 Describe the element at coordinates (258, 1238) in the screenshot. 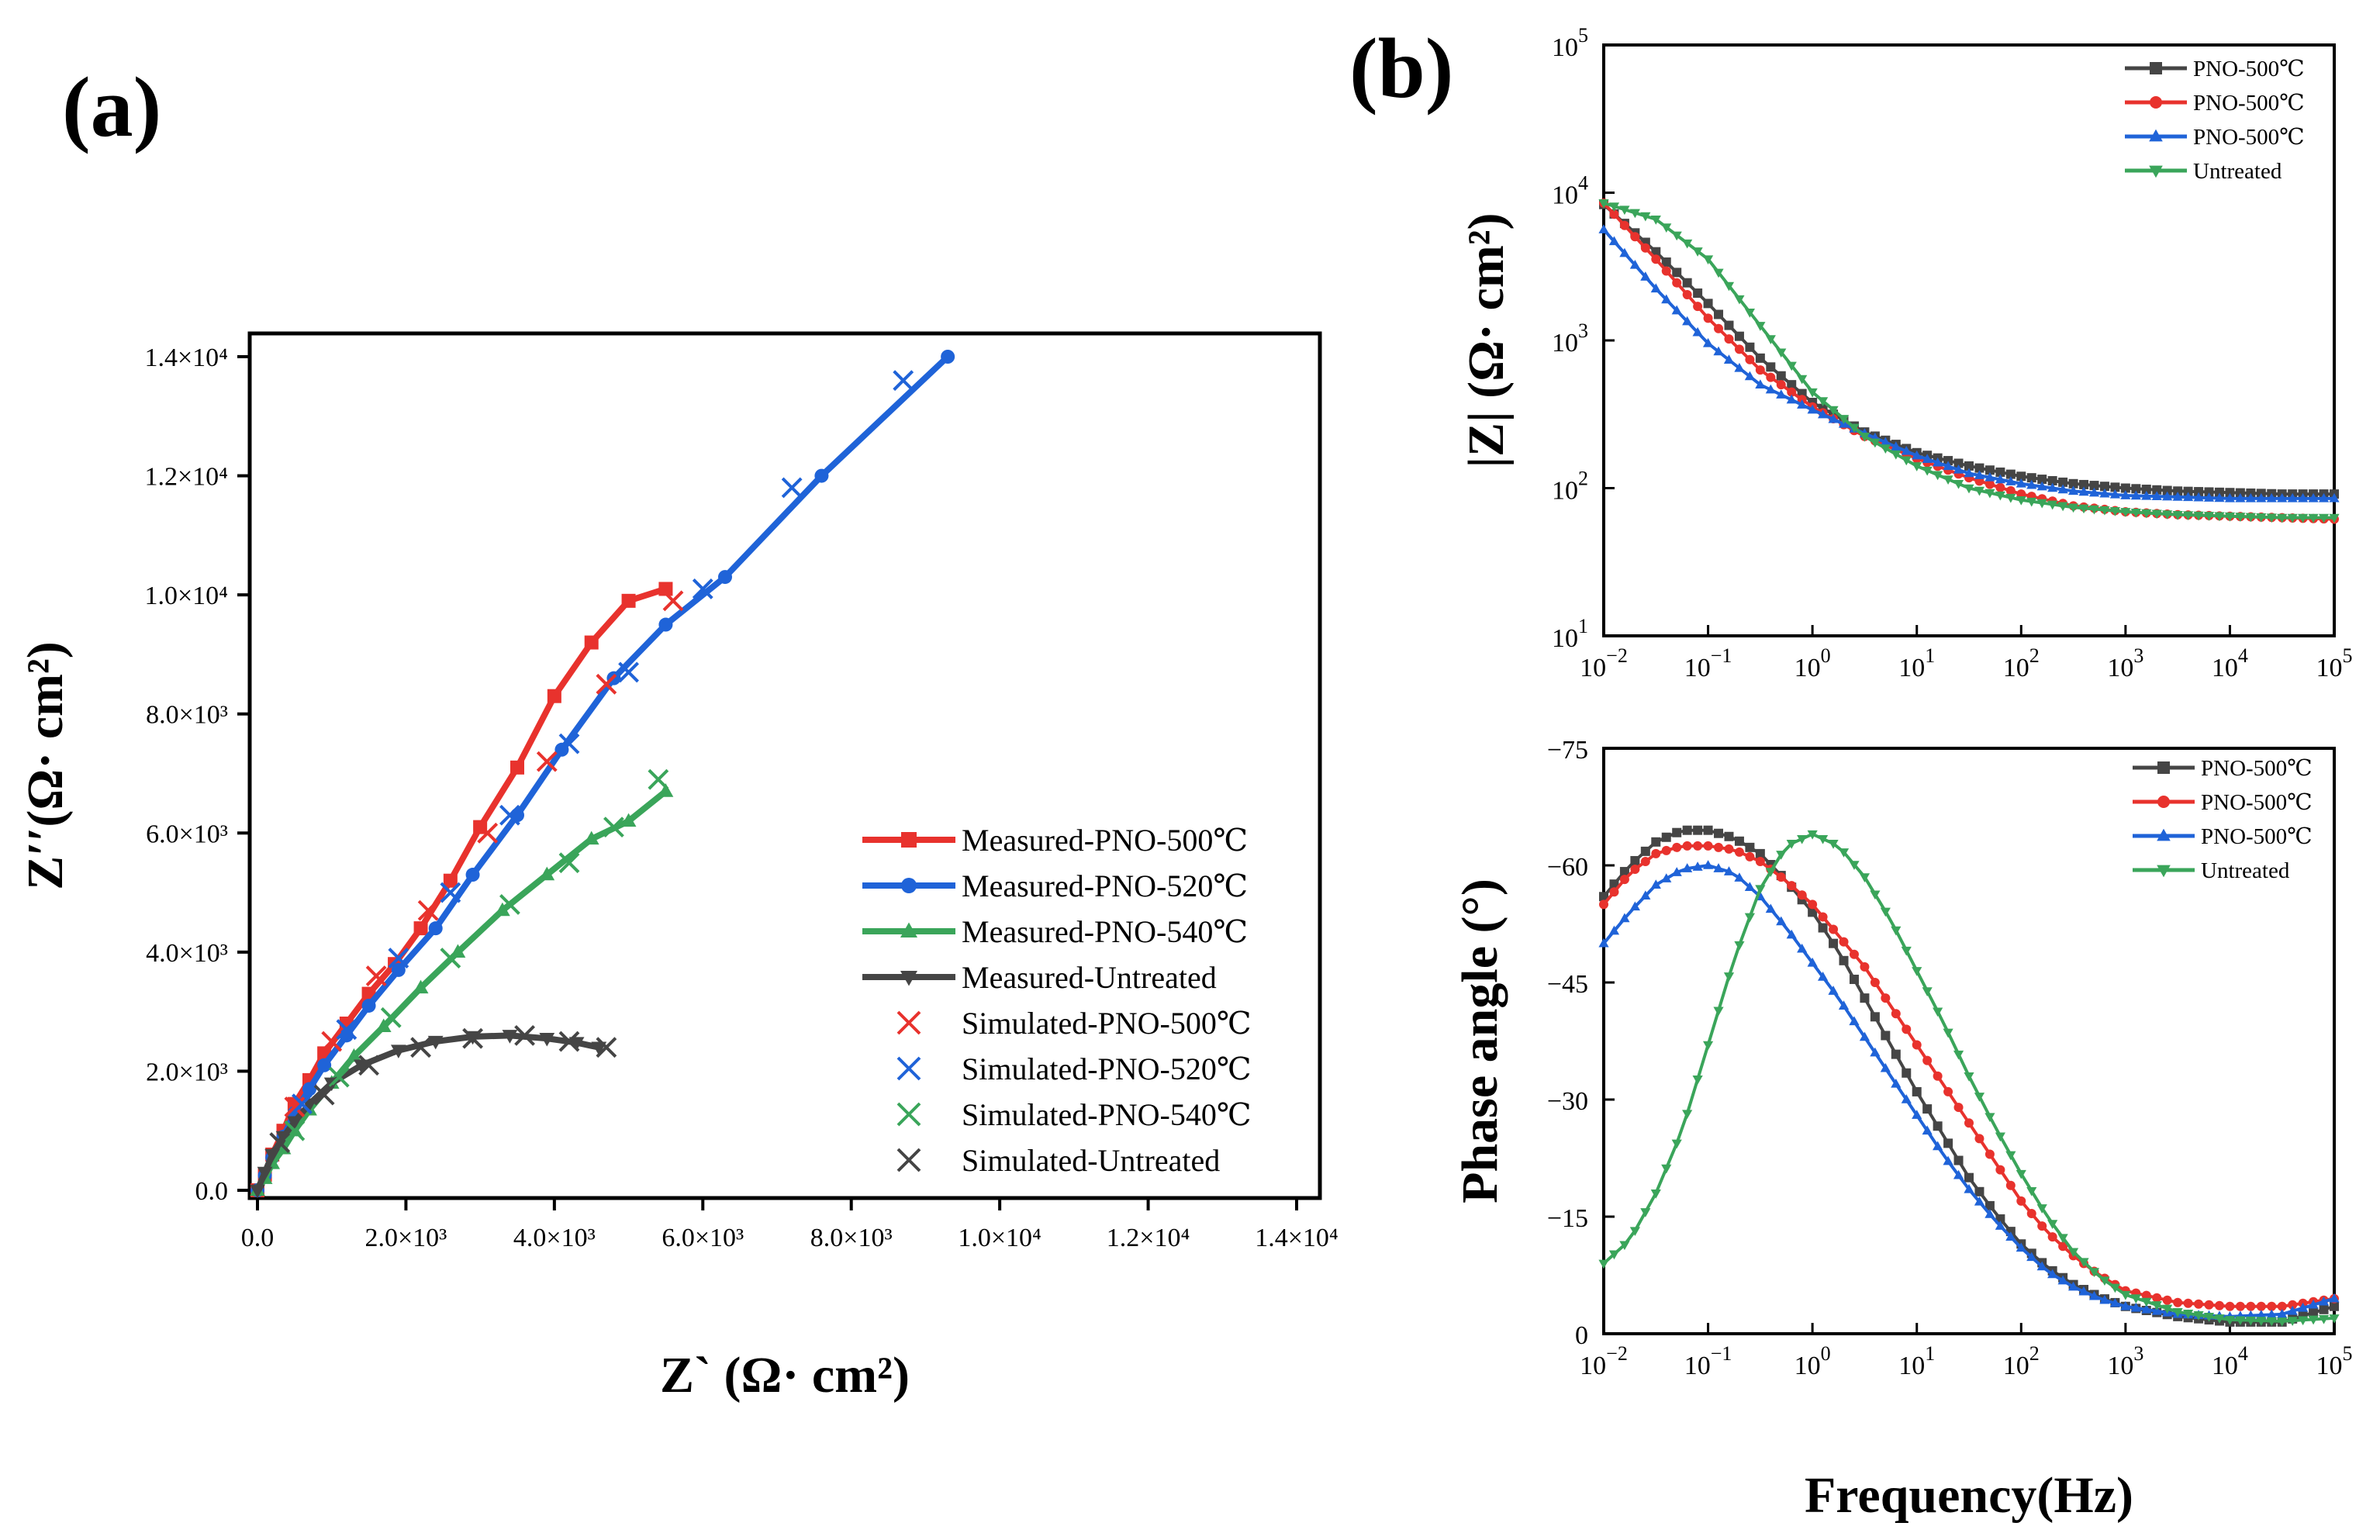

I see `x-tick-label: 0.0` at that location.